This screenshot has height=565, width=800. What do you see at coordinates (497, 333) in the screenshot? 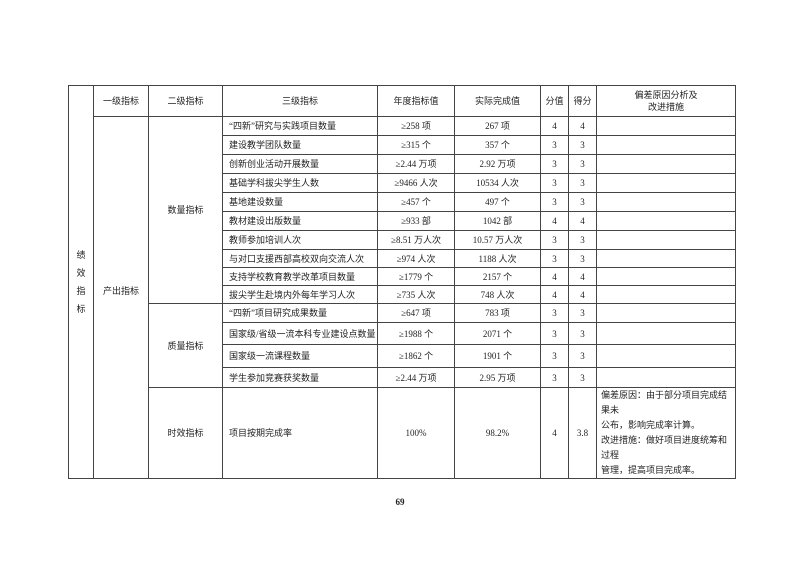
I see `actual-value: 2071 个` at bounding box center [497, 333].